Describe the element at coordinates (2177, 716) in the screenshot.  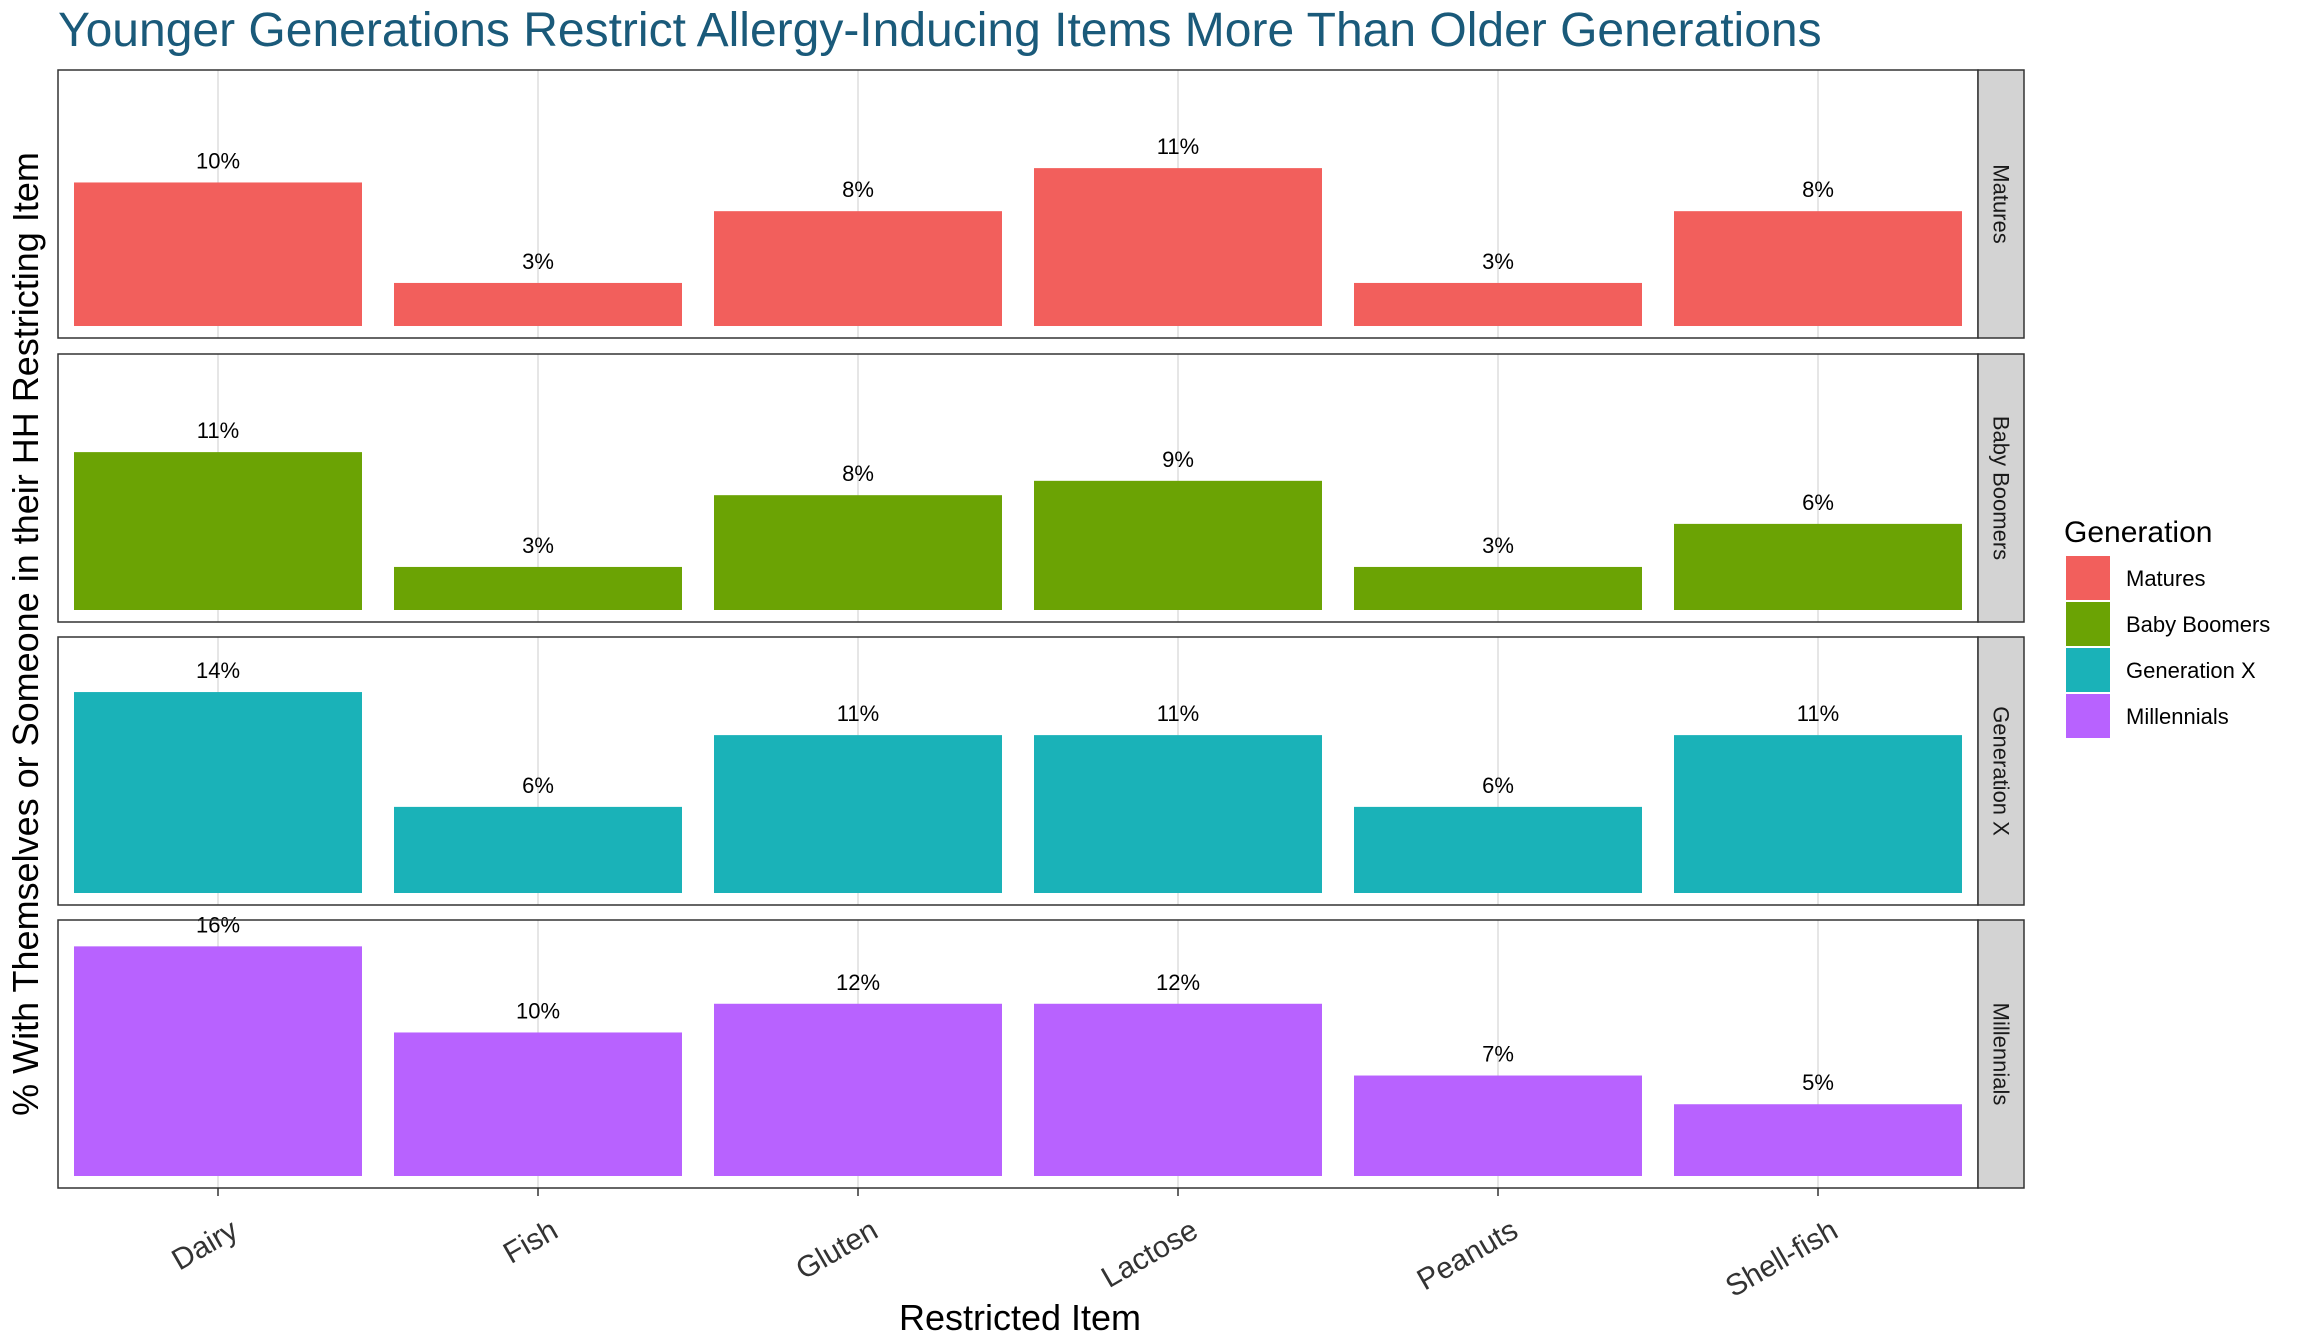
I see `legend-label: Millennials` at that location.